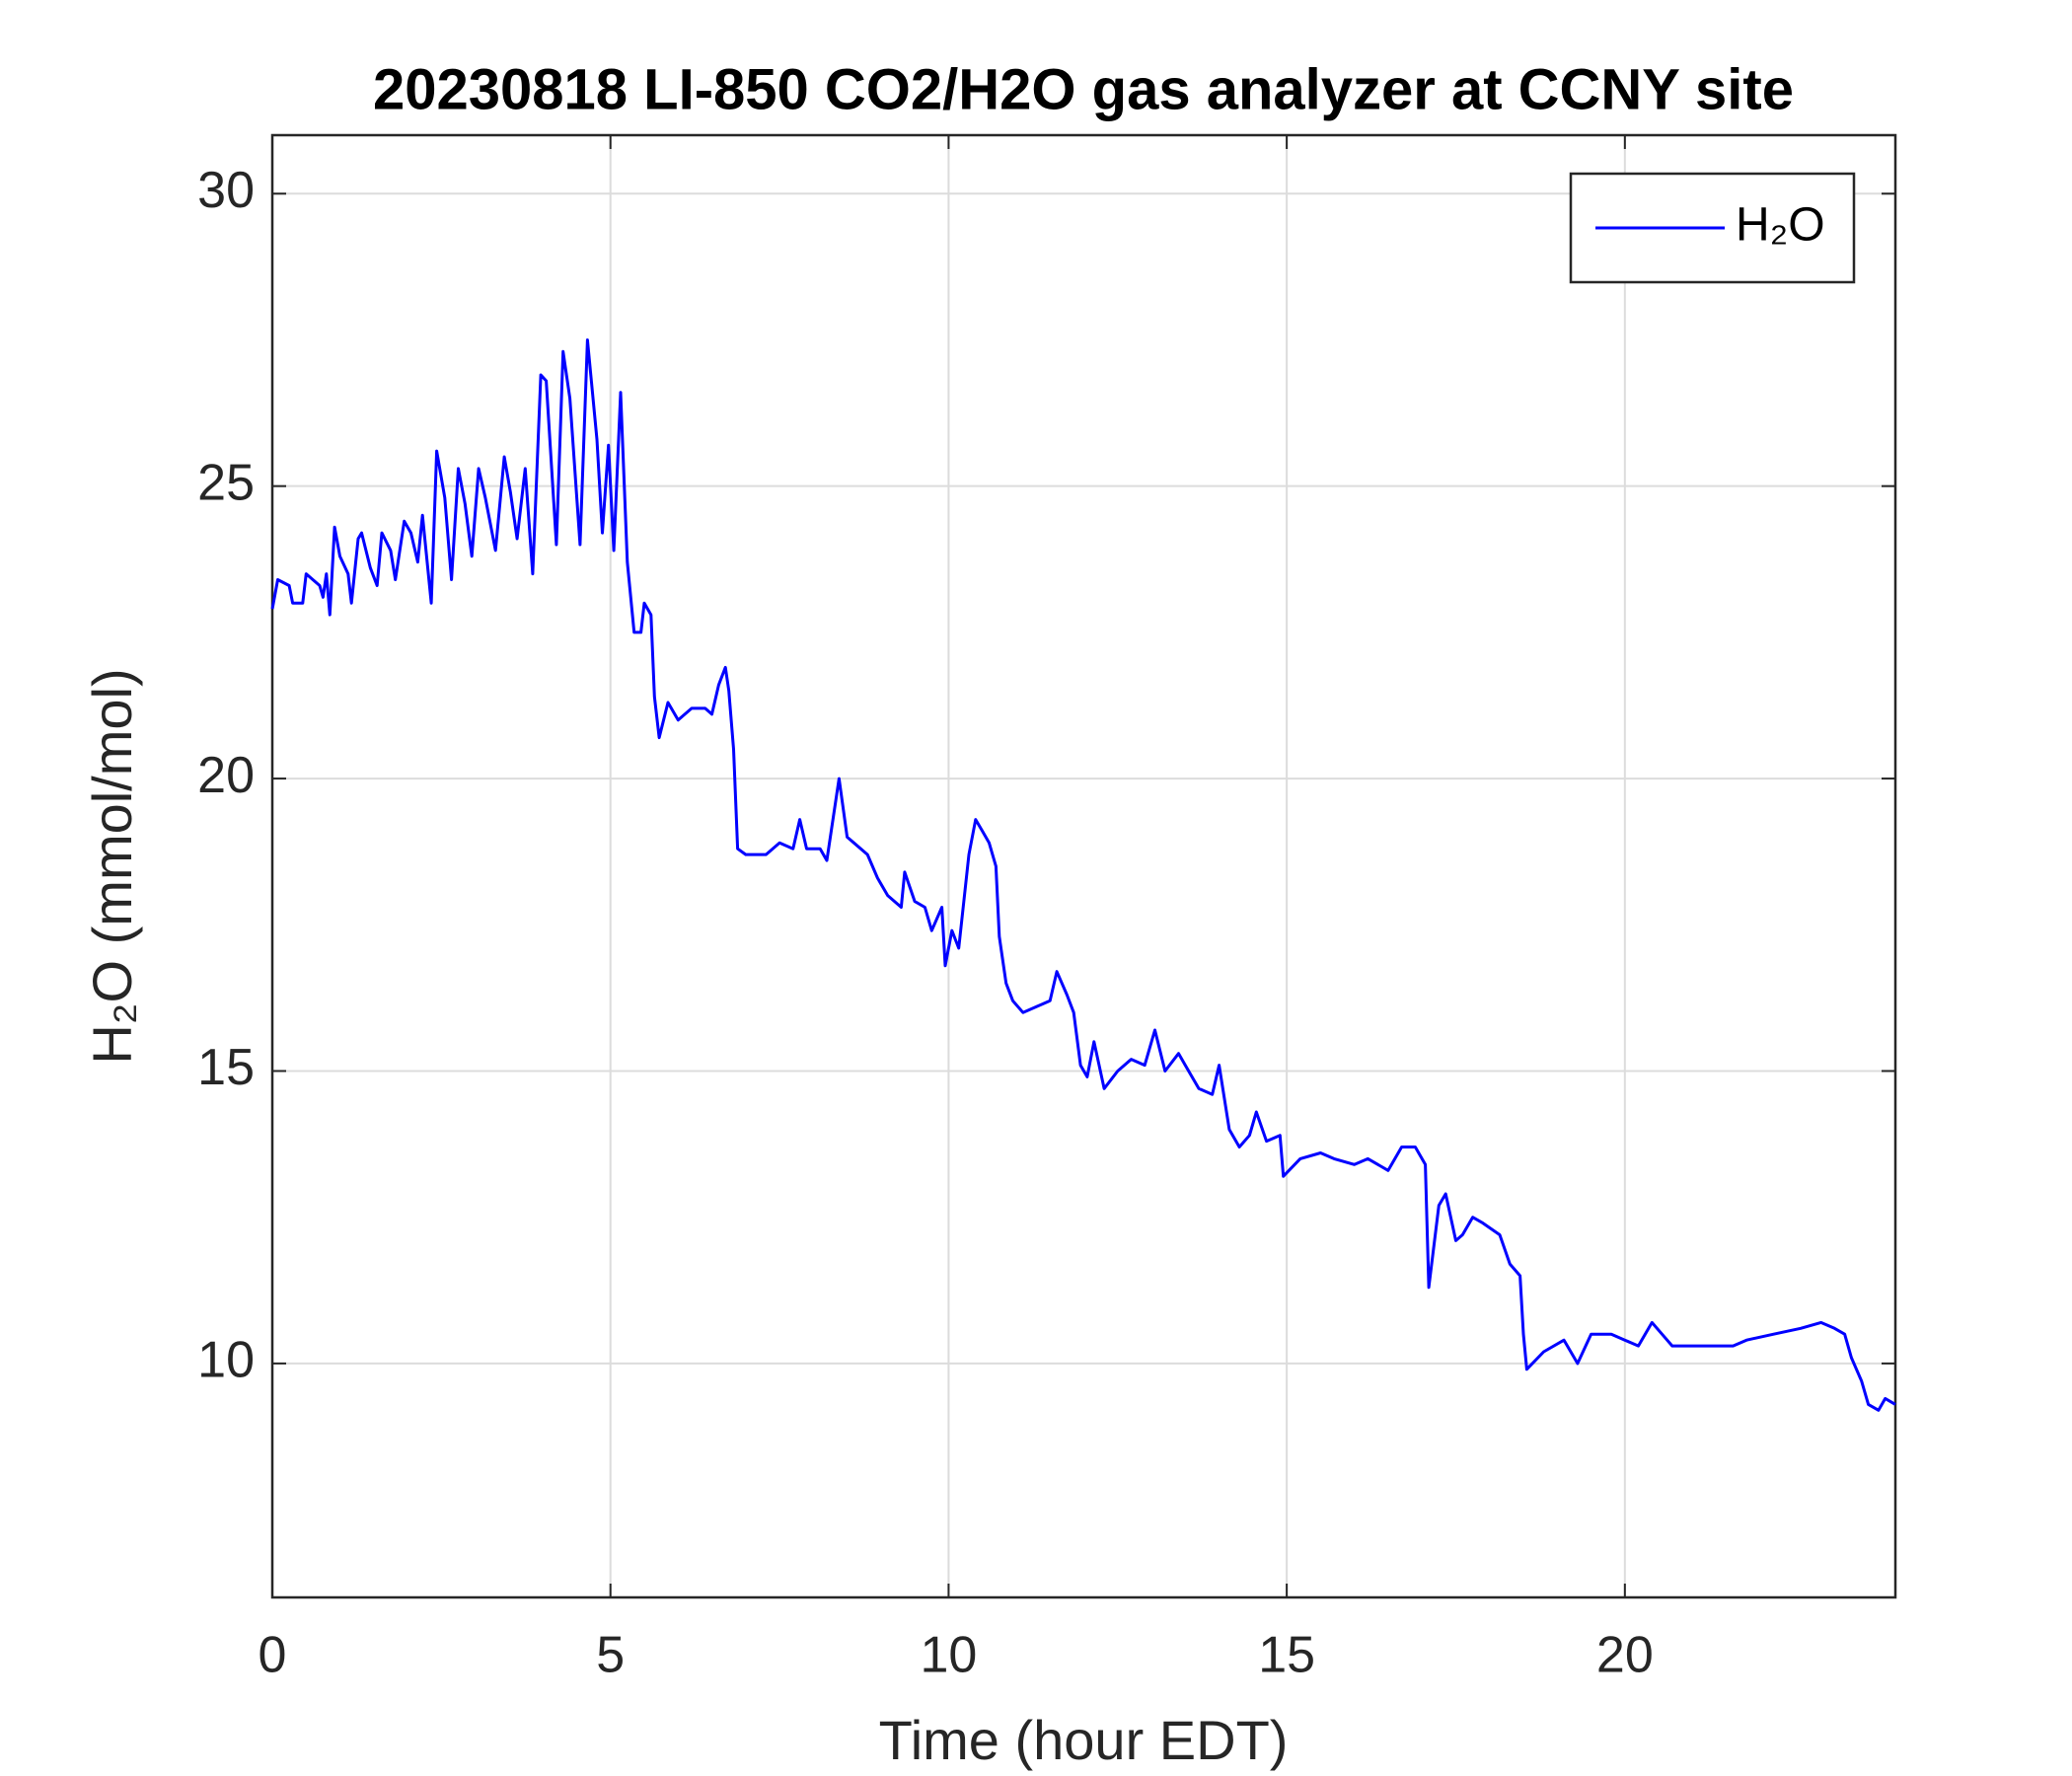 The image size is (2072, 1776). Describe the element at coordinates (112, 866) in the screenshot. I see `y-axis-label: H₂O (mmol/mol)` at that location.